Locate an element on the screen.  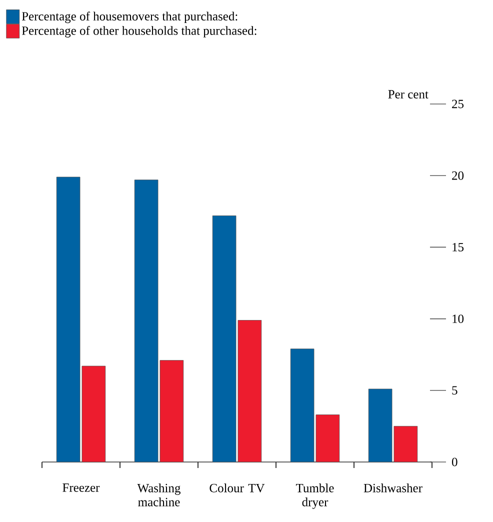
y-tick-label: 20 is located at coordinates (458, 175).